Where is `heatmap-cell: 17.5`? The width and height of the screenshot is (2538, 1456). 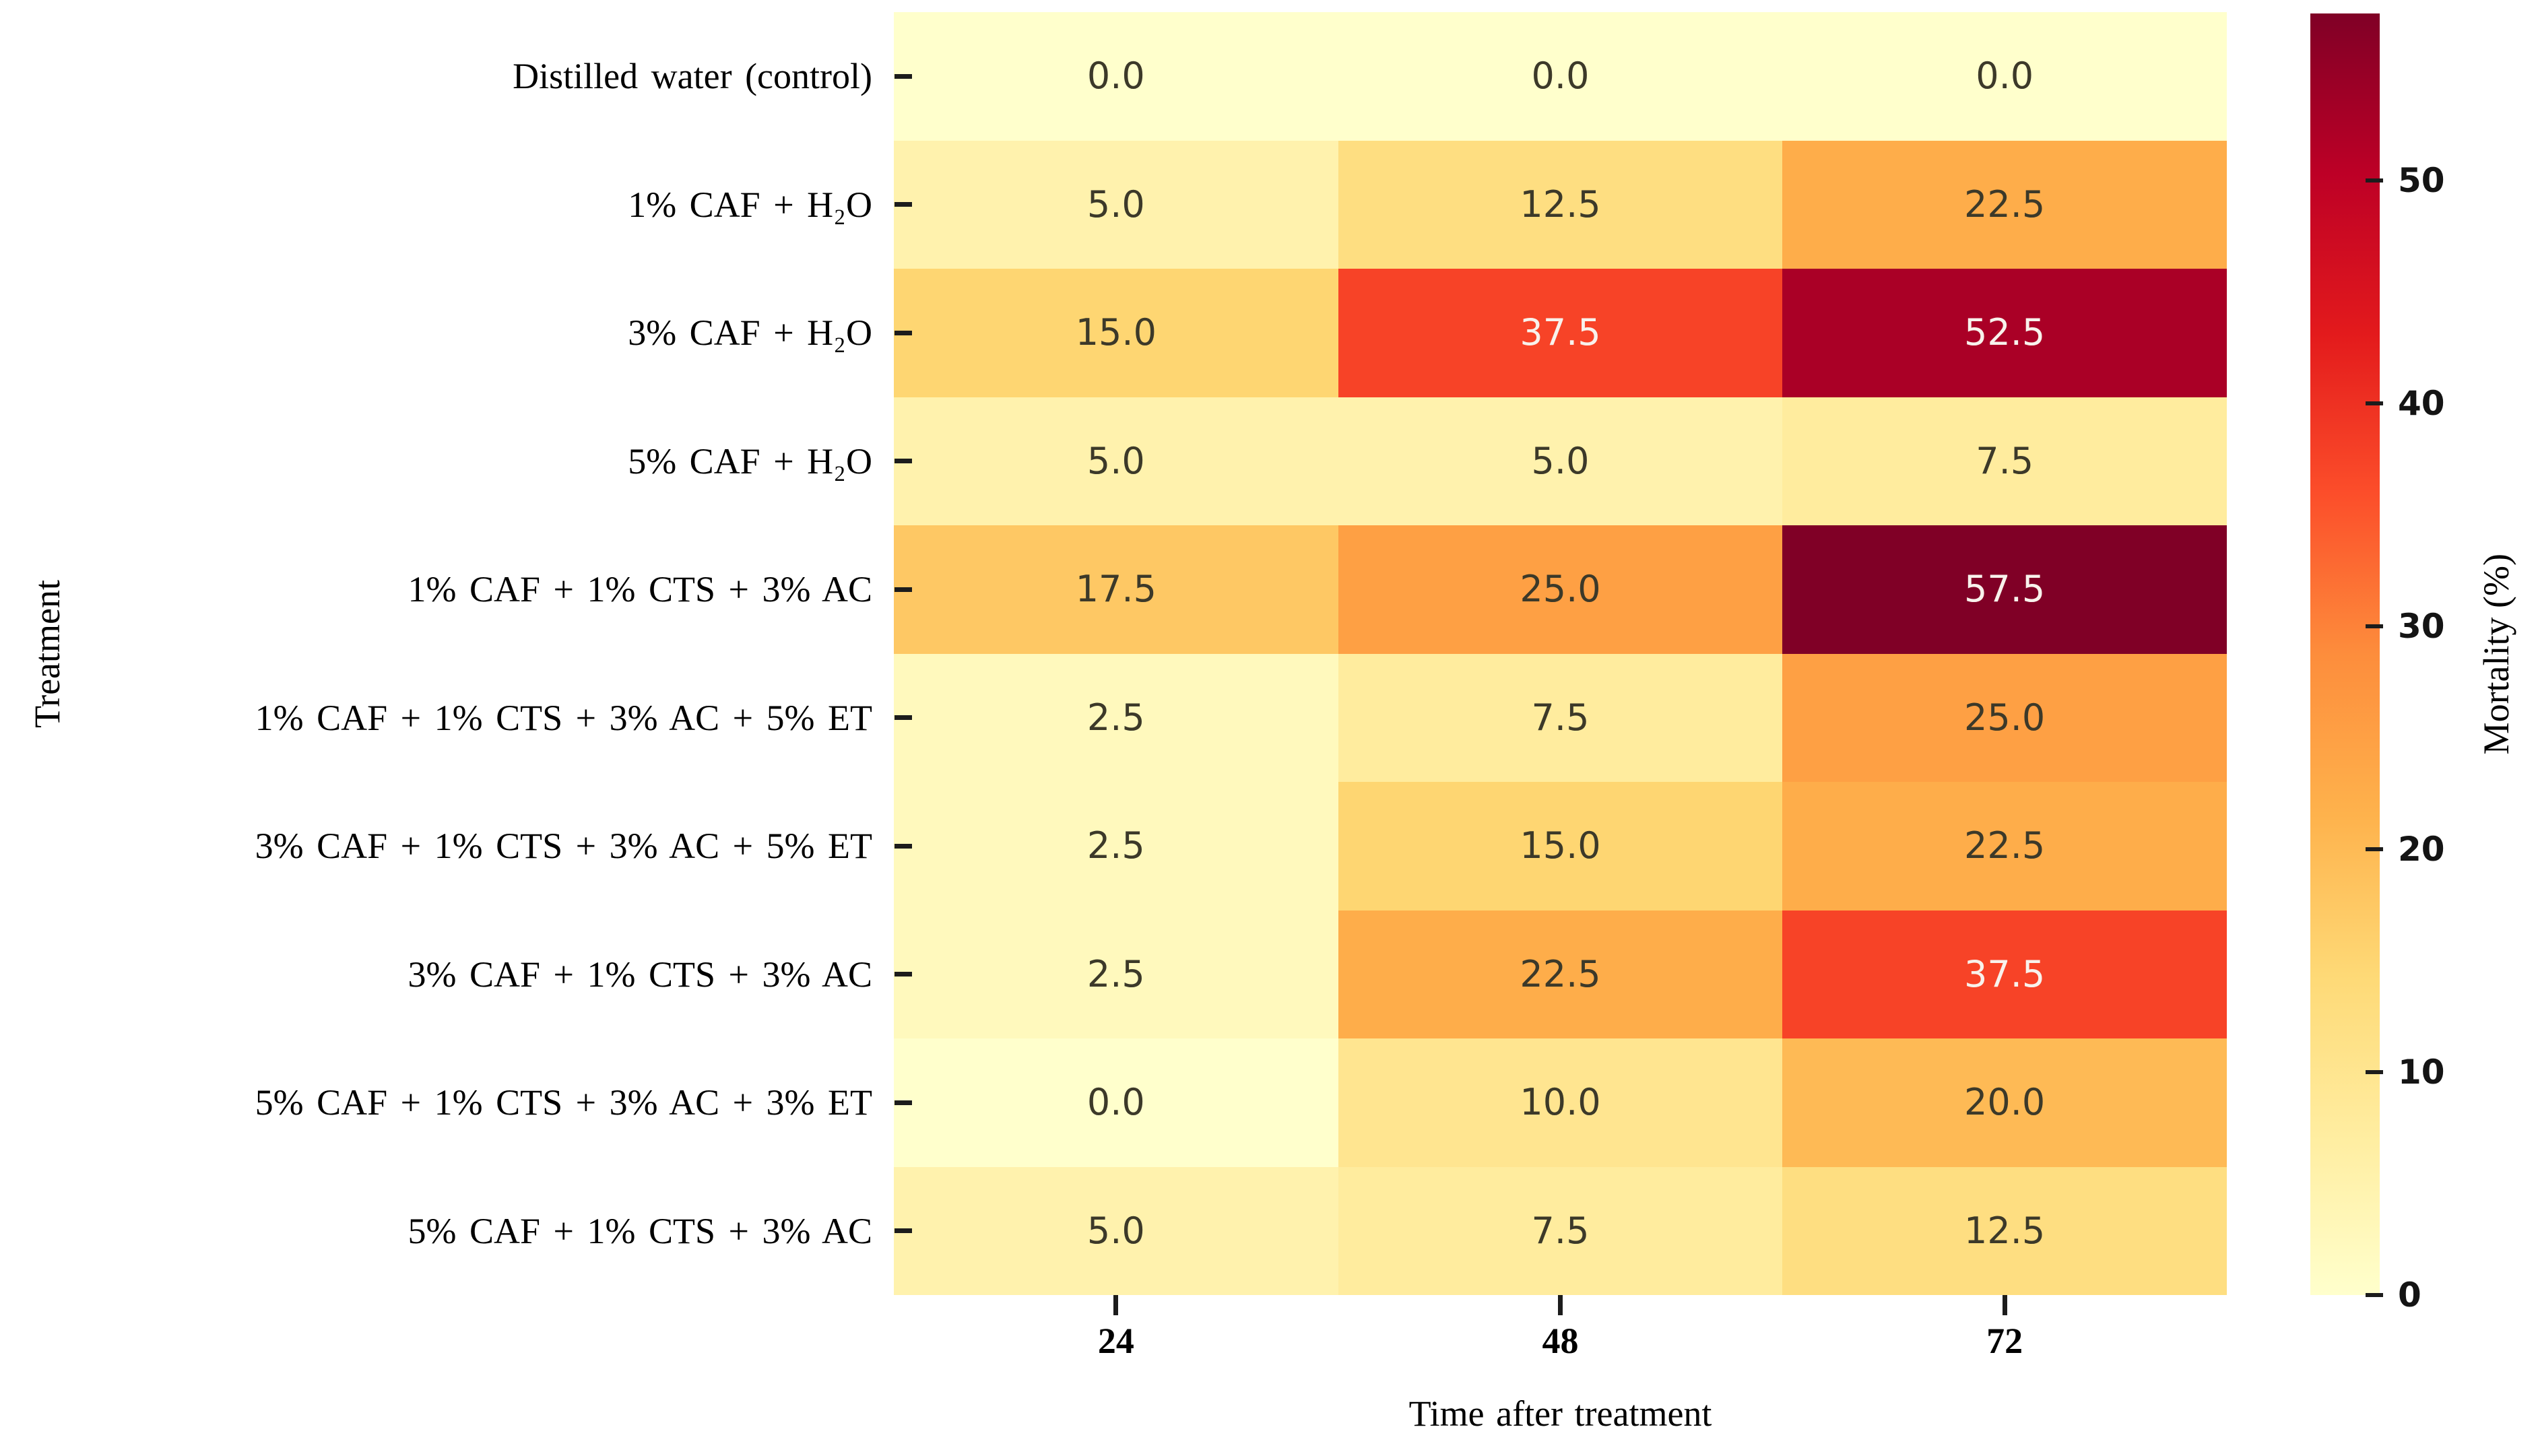 heatmap-cell: 17.5 is located at coordinates (1116, 589).